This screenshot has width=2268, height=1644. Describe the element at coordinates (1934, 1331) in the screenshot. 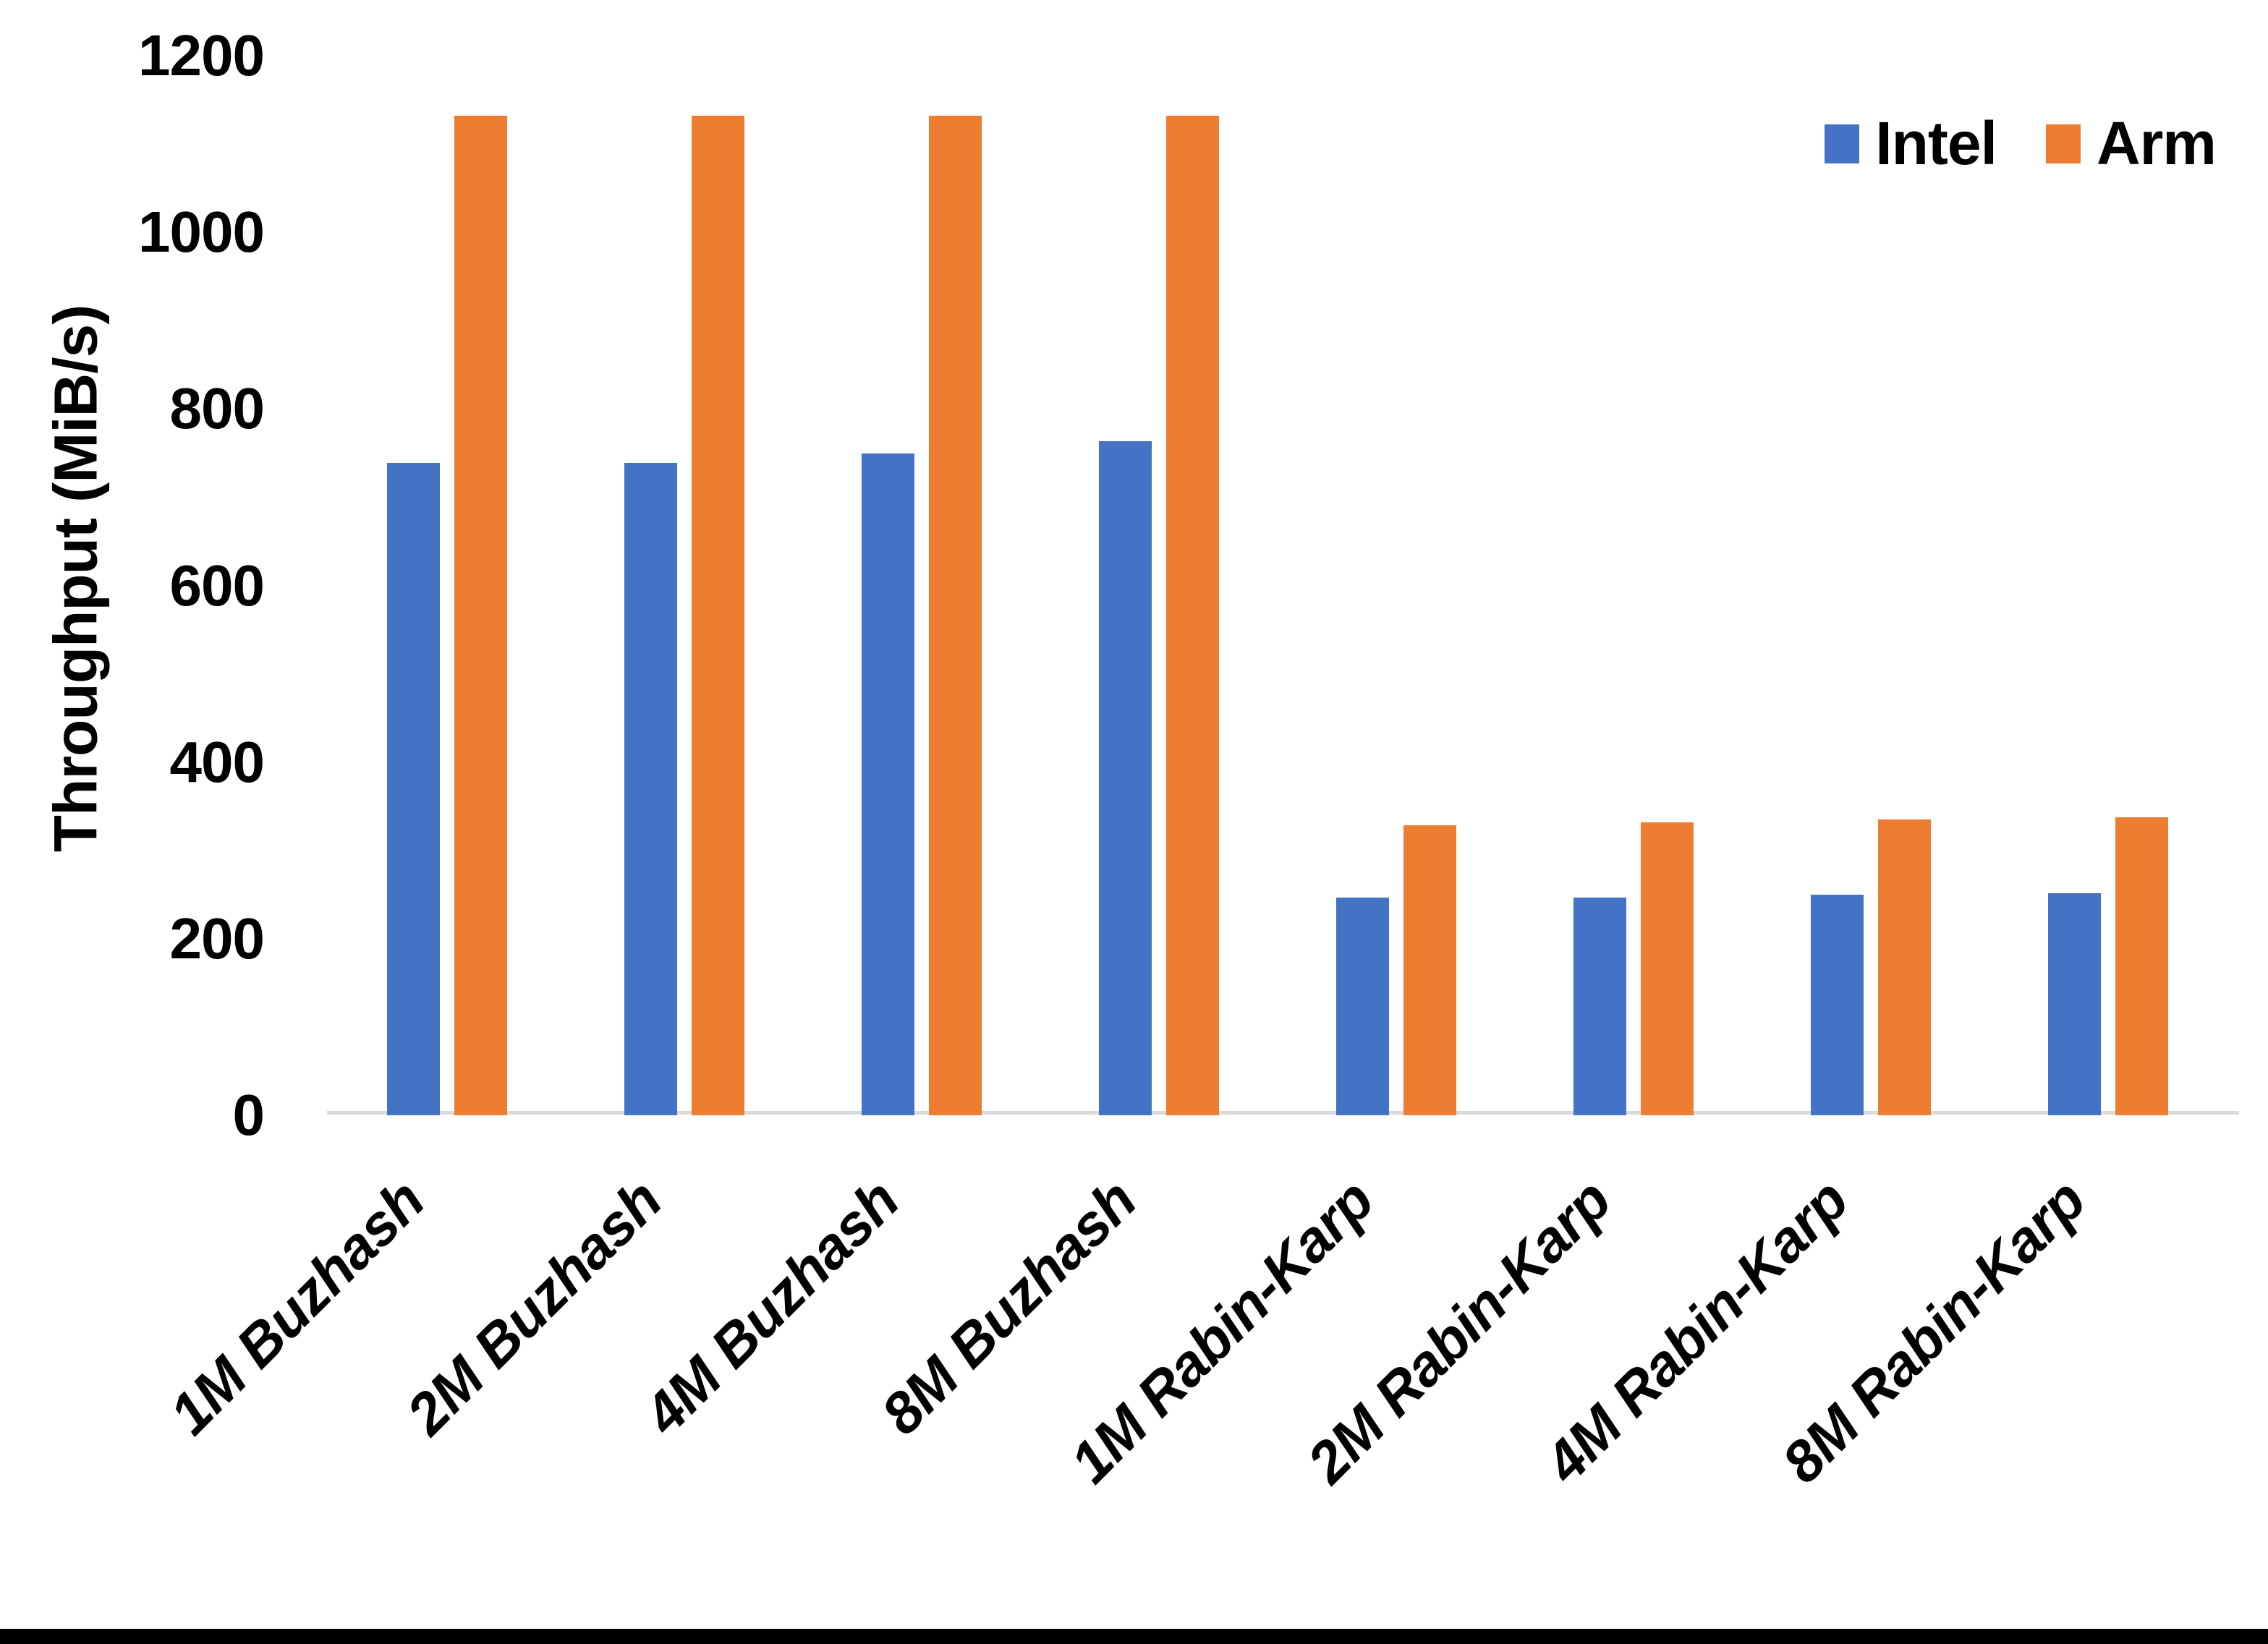

I see `x-category-label: 8M Rabin-Karp` at that location.